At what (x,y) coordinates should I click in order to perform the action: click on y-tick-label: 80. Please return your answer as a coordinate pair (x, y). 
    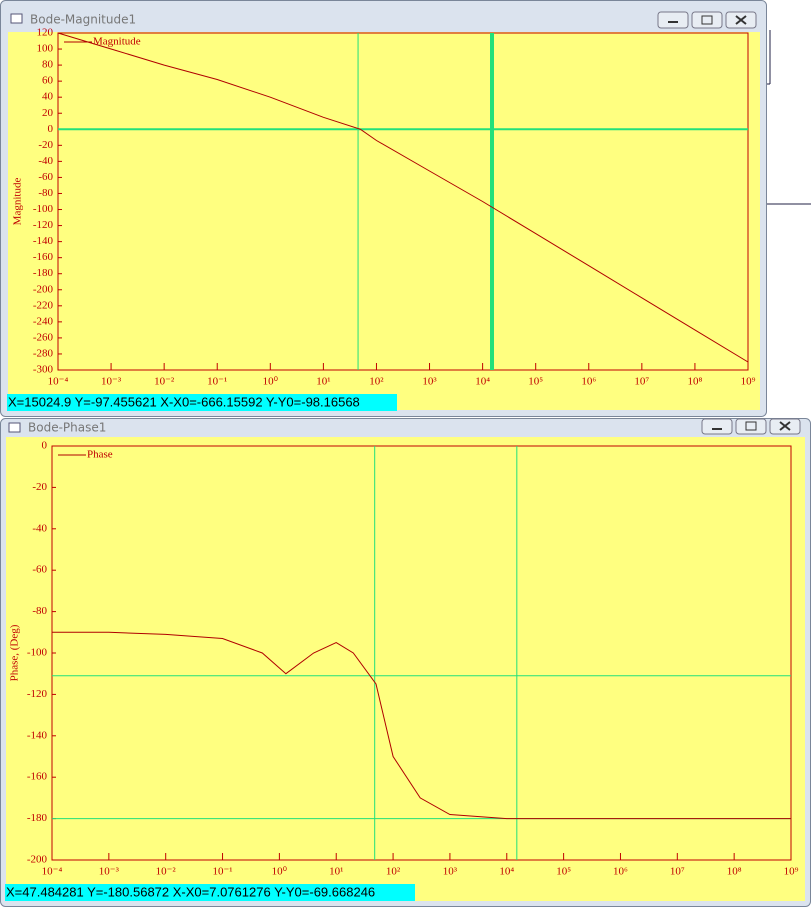
    Looking at the image, I should click on (48, 65).